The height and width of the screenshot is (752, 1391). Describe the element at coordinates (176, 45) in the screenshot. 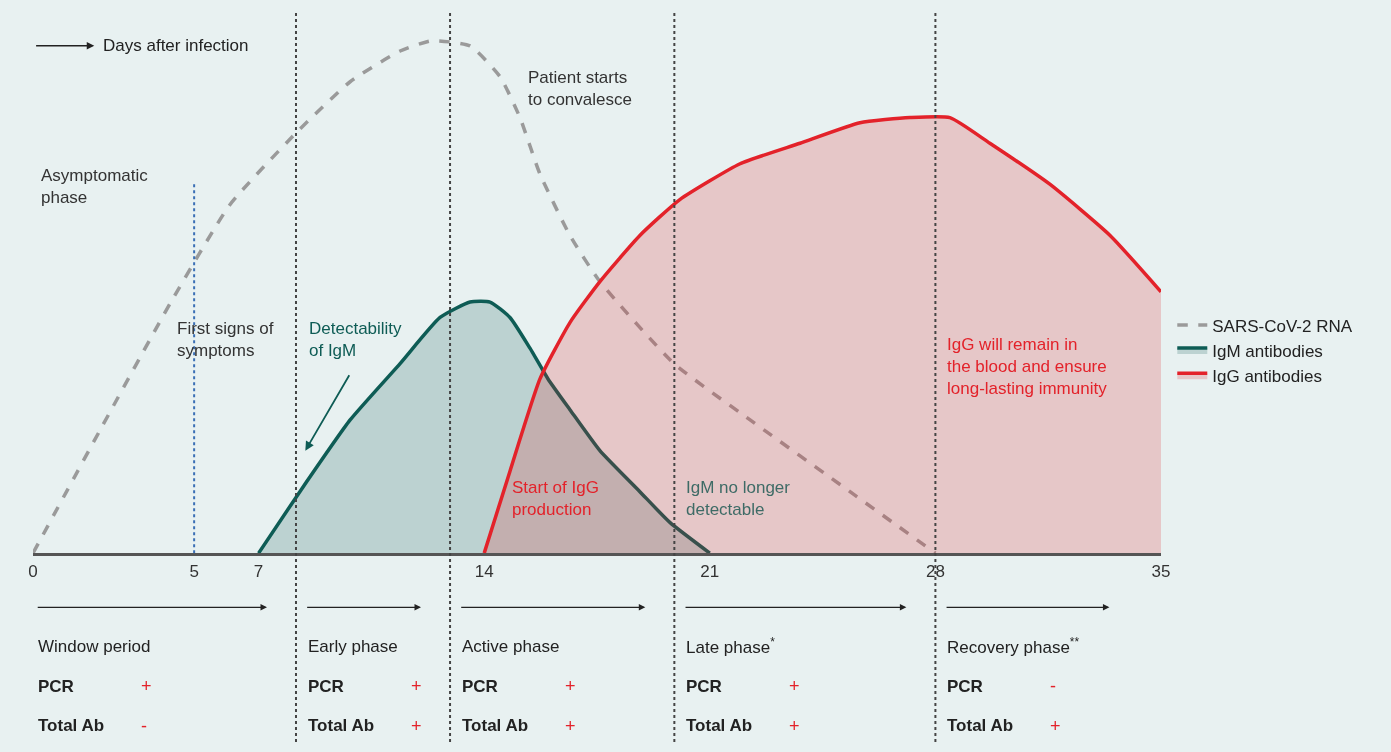

I see `annotation: Days after infection` at that location.